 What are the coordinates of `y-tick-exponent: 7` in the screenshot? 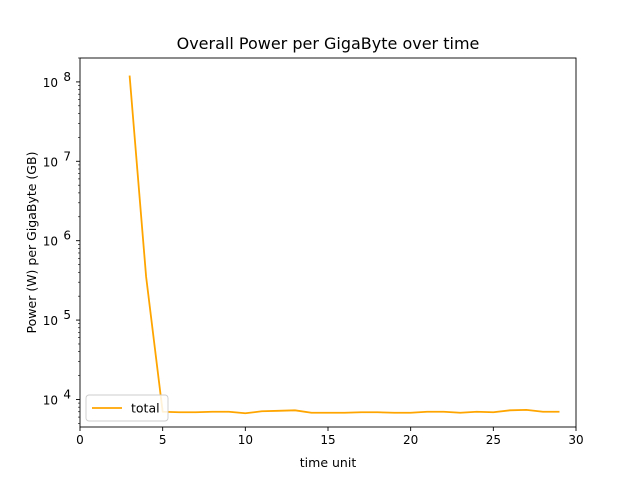 It's located at (67, 156).